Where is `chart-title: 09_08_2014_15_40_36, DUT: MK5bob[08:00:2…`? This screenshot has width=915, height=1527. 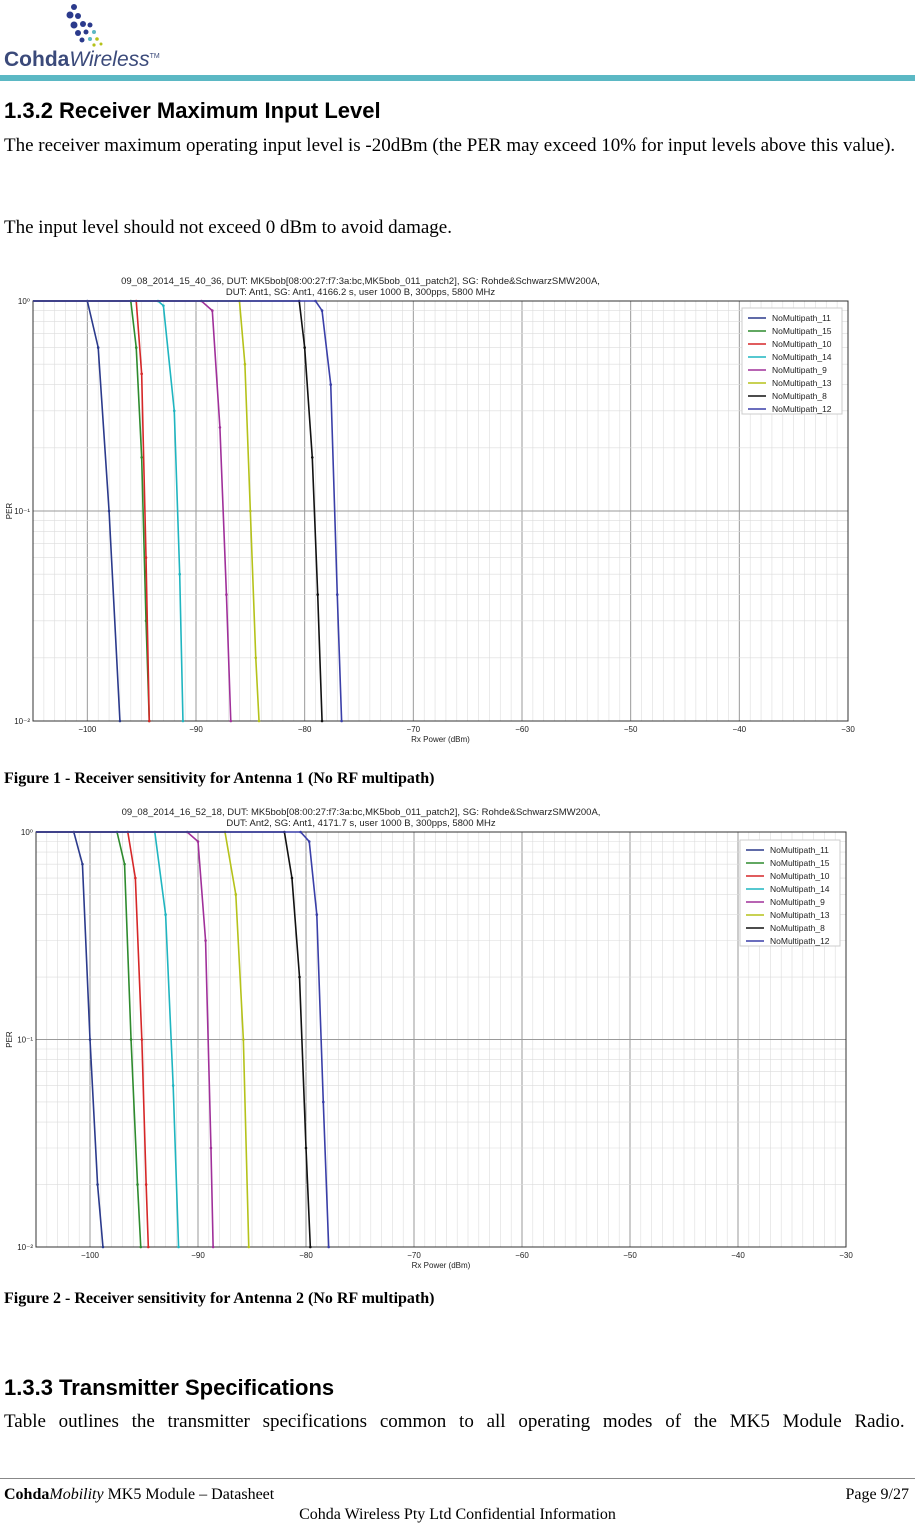
chart-title: 09_08_2014_15_40_36, DUT: MK5bob[08:00:2… is located at coordinates (360, 281).